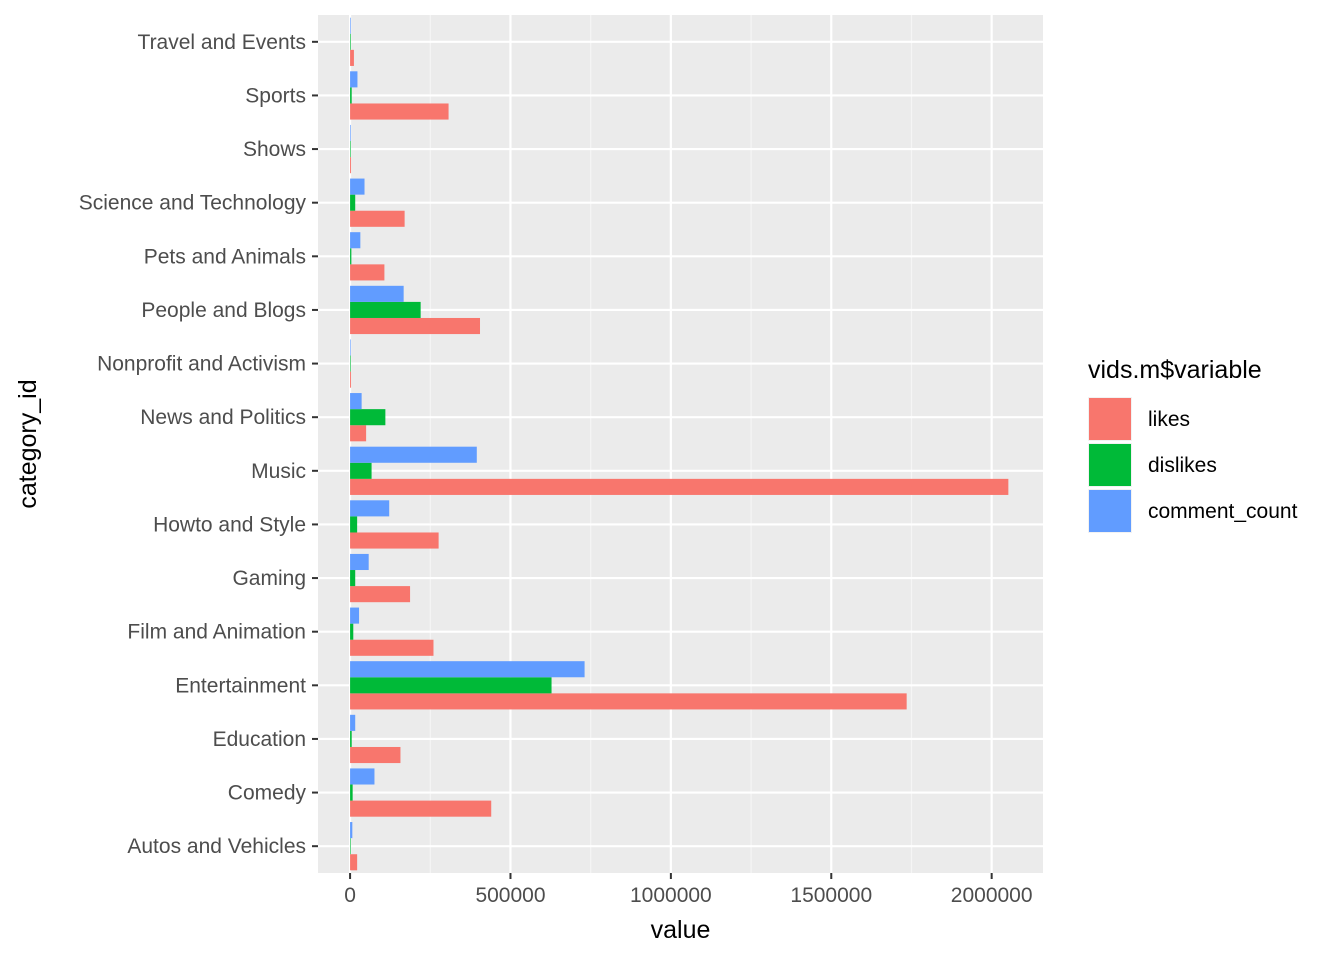 The height and width of the screenshot is (960, 1344). Describe the element at coordinates (1182, 465) in the screenshot. I see `legend-label-dislikes: dislikes` at that location.